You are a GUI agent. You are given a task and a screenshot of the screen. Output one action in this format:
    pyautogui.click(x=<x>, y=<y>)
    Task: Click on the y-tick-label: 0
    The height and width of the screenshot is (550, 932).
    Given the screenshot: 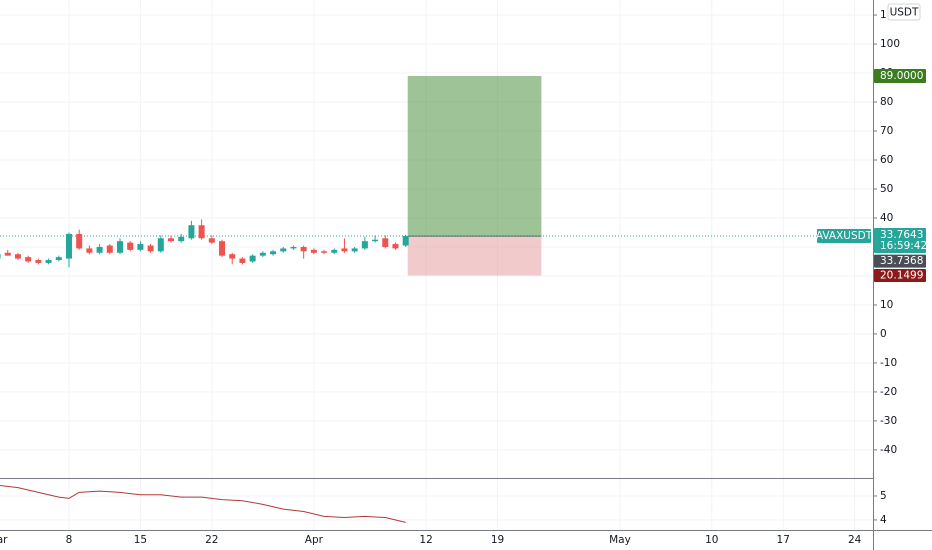 What is the action you would take?
    pyautogui.click(x=883, y=334)
    